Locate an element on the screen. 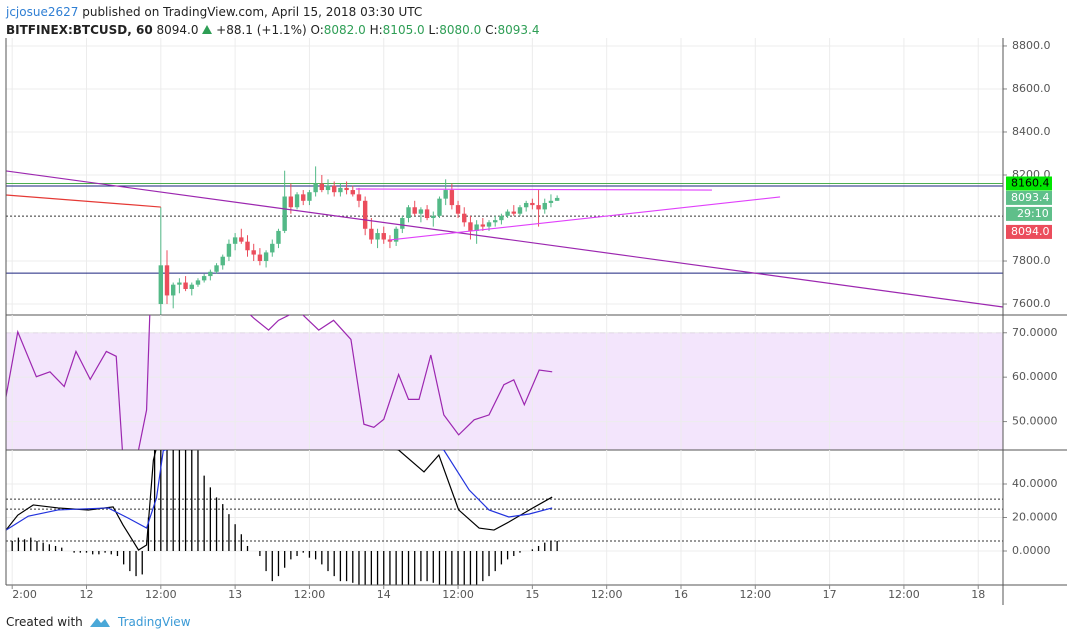 This screenshot has height=640, width=1067. y-tick-label: 8600.0 is located at coordinates (1031, 88).